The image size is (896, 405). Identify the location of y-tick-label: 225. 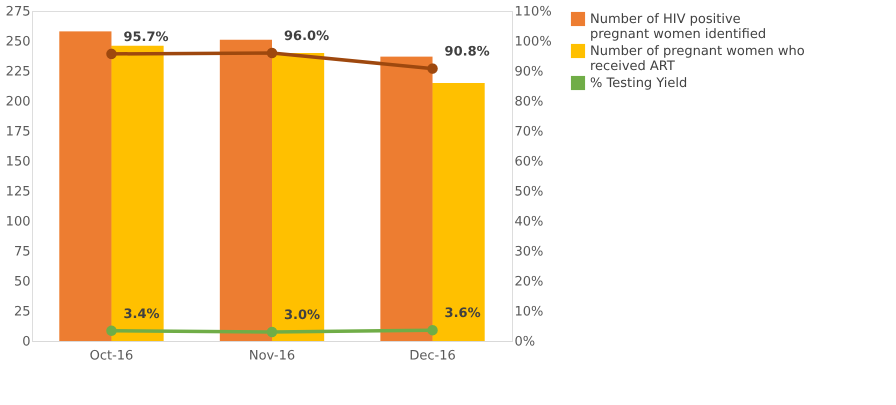
(18, 72).